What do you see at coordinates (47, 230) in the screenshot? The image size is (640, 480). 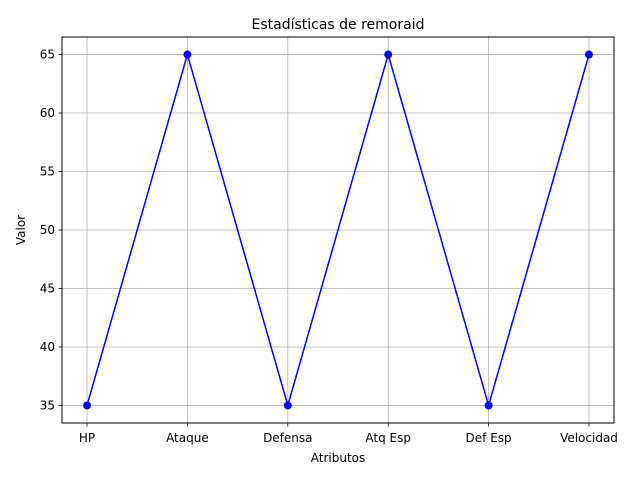 I see `y-tick-label: 50` at bounding box center [47, 230].